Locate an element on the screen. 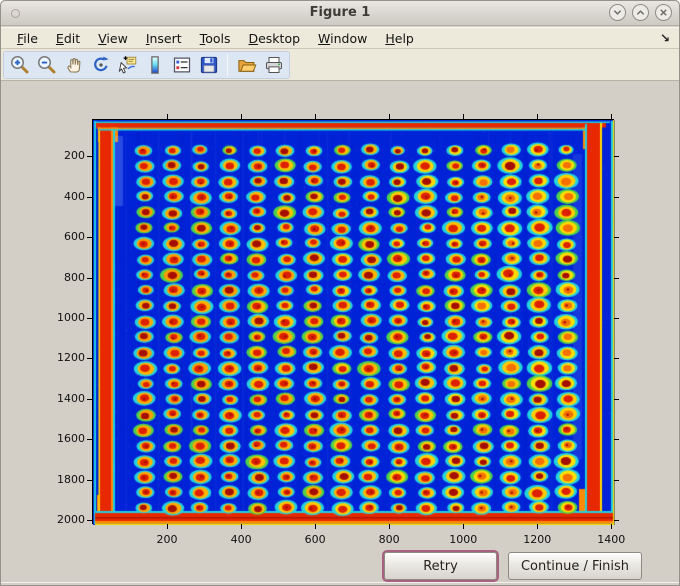 The image size is (680, 586). retry-button: Retry is located at coordinates (440, 566).